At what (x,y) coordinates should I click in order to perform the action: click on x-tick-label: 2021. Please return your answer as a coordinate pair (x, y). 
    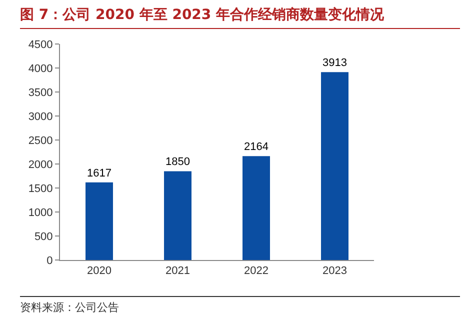
    Looking at the image, I should click on (178, 271).